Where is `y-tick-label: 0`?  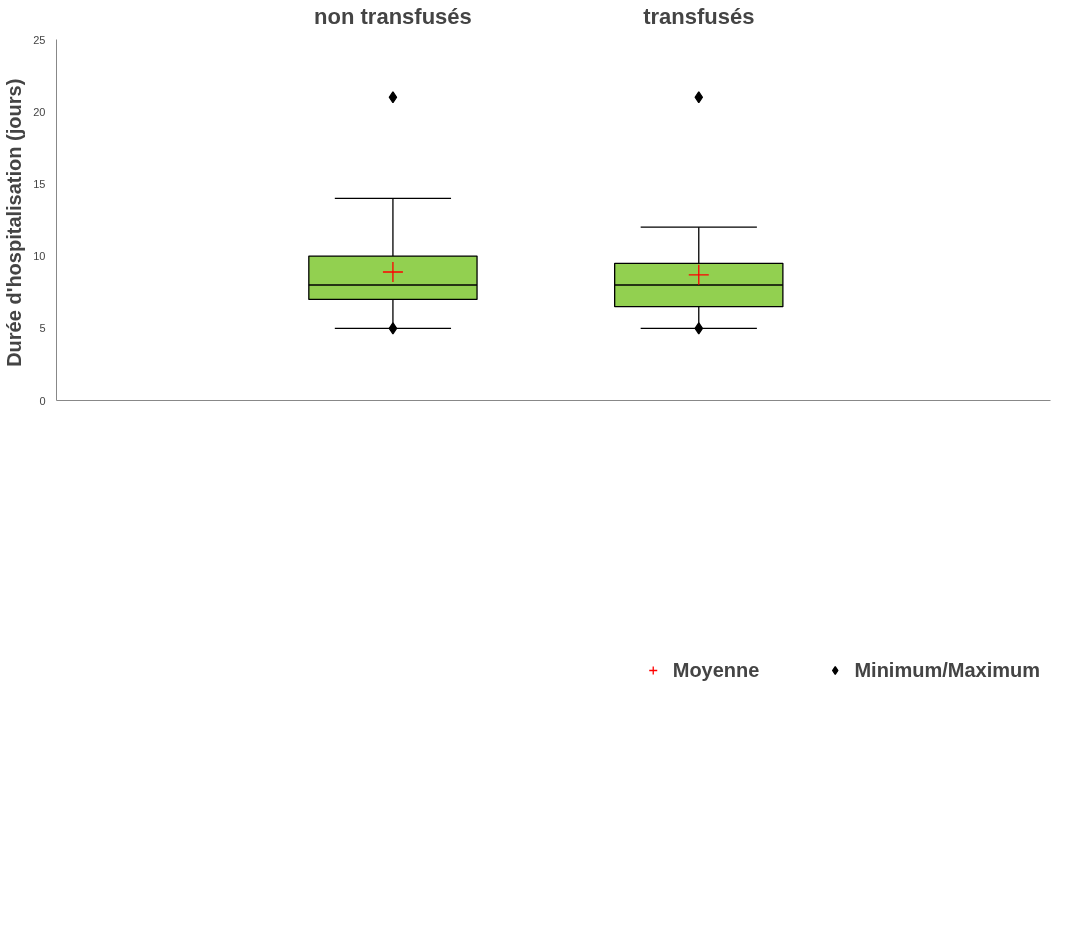
y-tick-label: 0 is located at coordinates (42, 400).